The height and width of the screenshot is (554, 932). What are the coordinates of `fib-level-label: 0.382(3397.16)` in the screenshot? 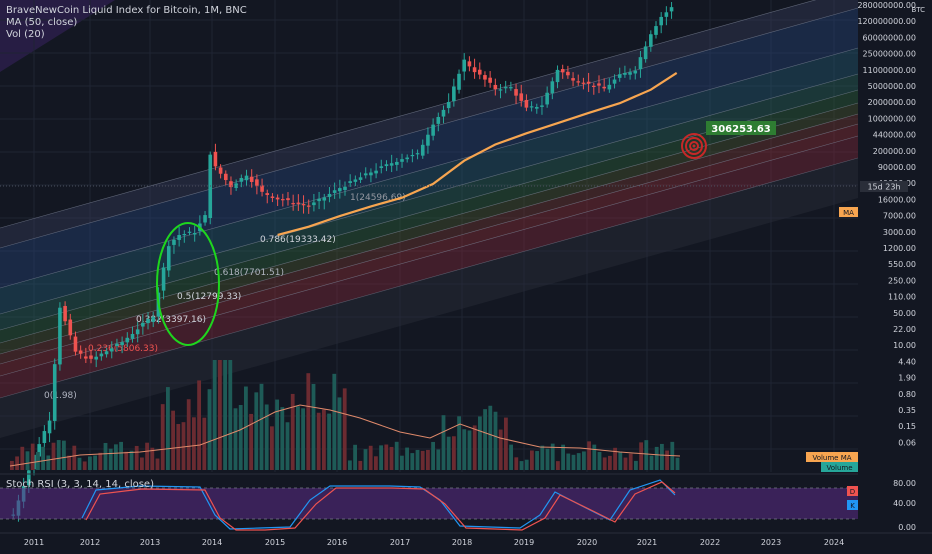 It's located at (171, 320).